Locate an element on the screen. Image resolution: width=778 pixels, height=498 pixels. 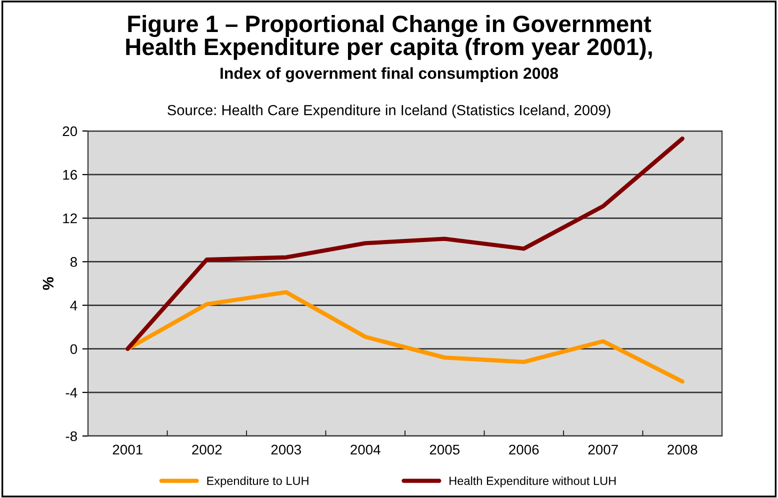
x-tick-label: 2004 is located at coordinates (365, 449).